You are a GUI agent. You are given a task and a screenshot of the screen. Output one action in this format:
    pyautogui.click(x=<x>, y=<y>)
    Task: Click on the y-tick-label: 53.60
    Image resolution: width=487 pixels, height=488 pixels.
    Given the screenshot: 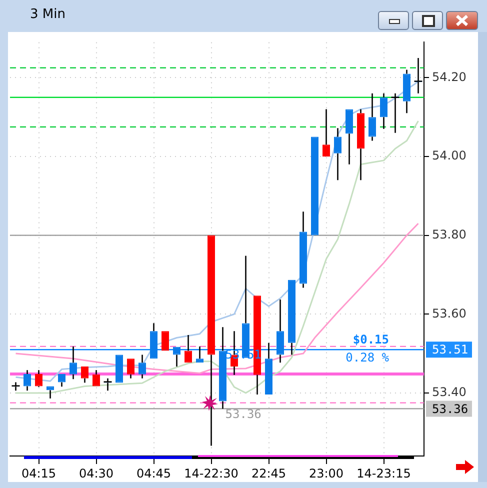 What is the action you would take?
    pyautogui.click(x=449, y=313)
    